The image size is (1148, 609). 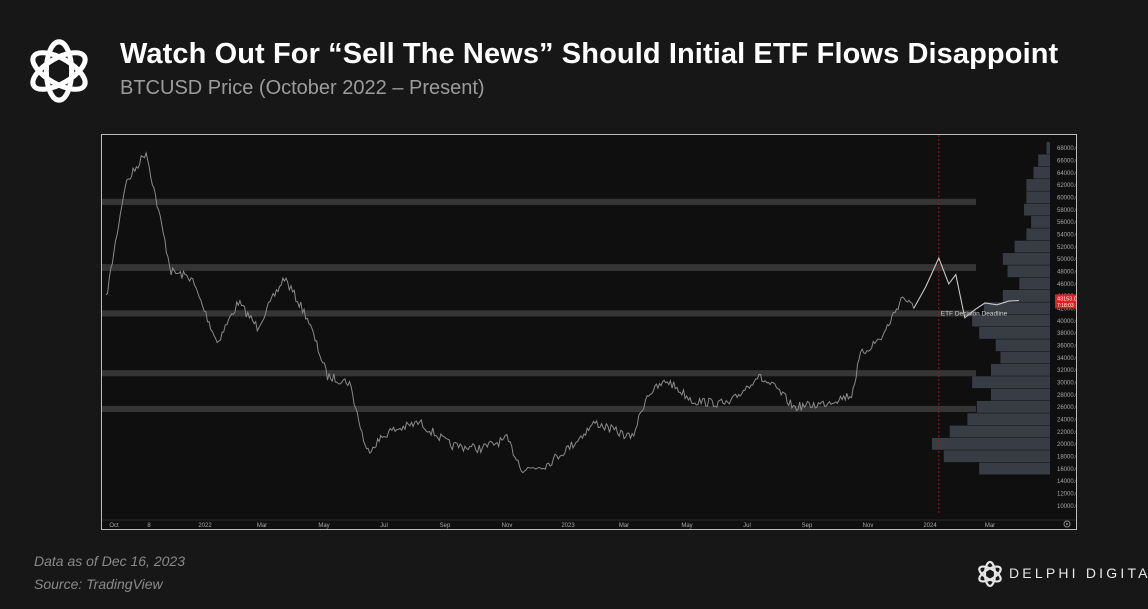 I want to click on gear-icon, so click(x=1067, y=524).